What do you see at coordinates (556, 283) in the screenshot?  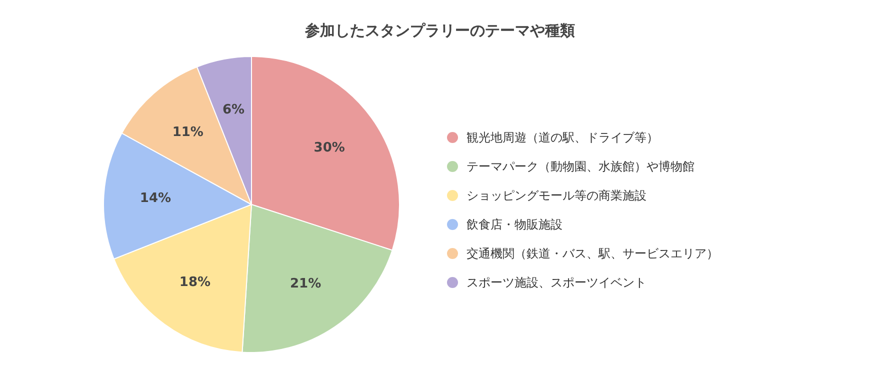 I see `legend-label: スポーツ施設、スポーツイベント` at bounding box center [556, 283].